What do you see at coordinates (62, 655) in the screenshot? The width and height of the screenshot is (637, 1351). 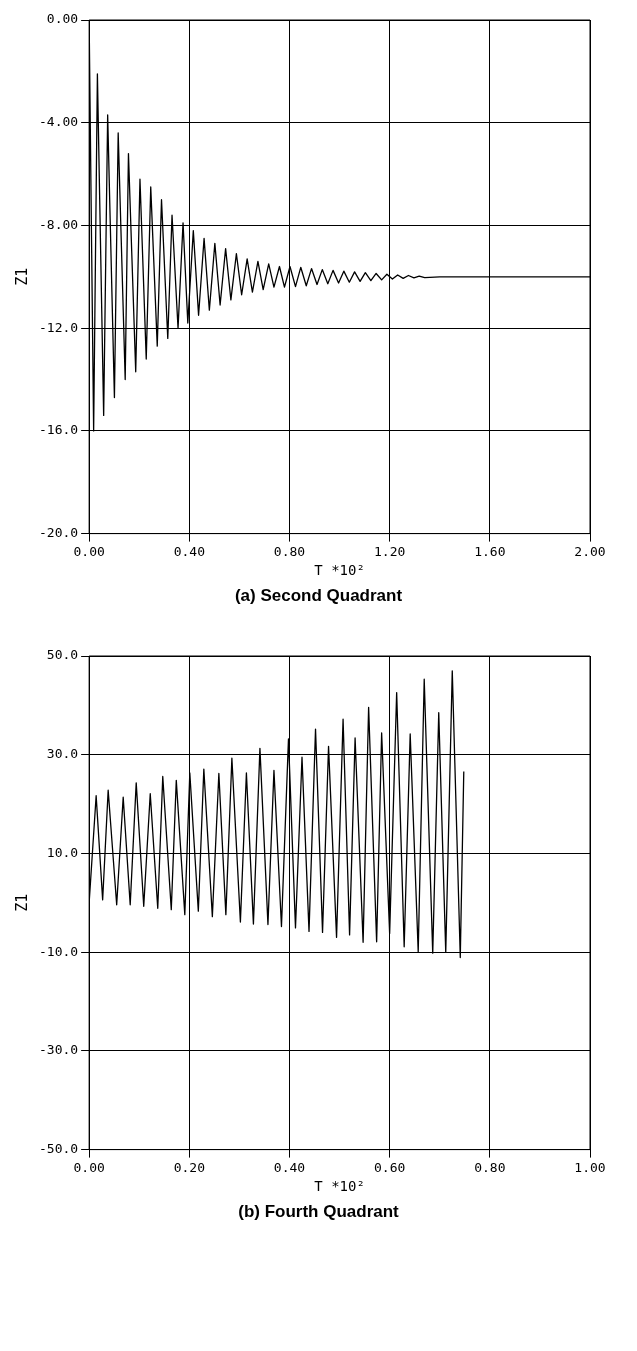 I see `y-tick-label: 50.0` at bounding box center [62, 655].